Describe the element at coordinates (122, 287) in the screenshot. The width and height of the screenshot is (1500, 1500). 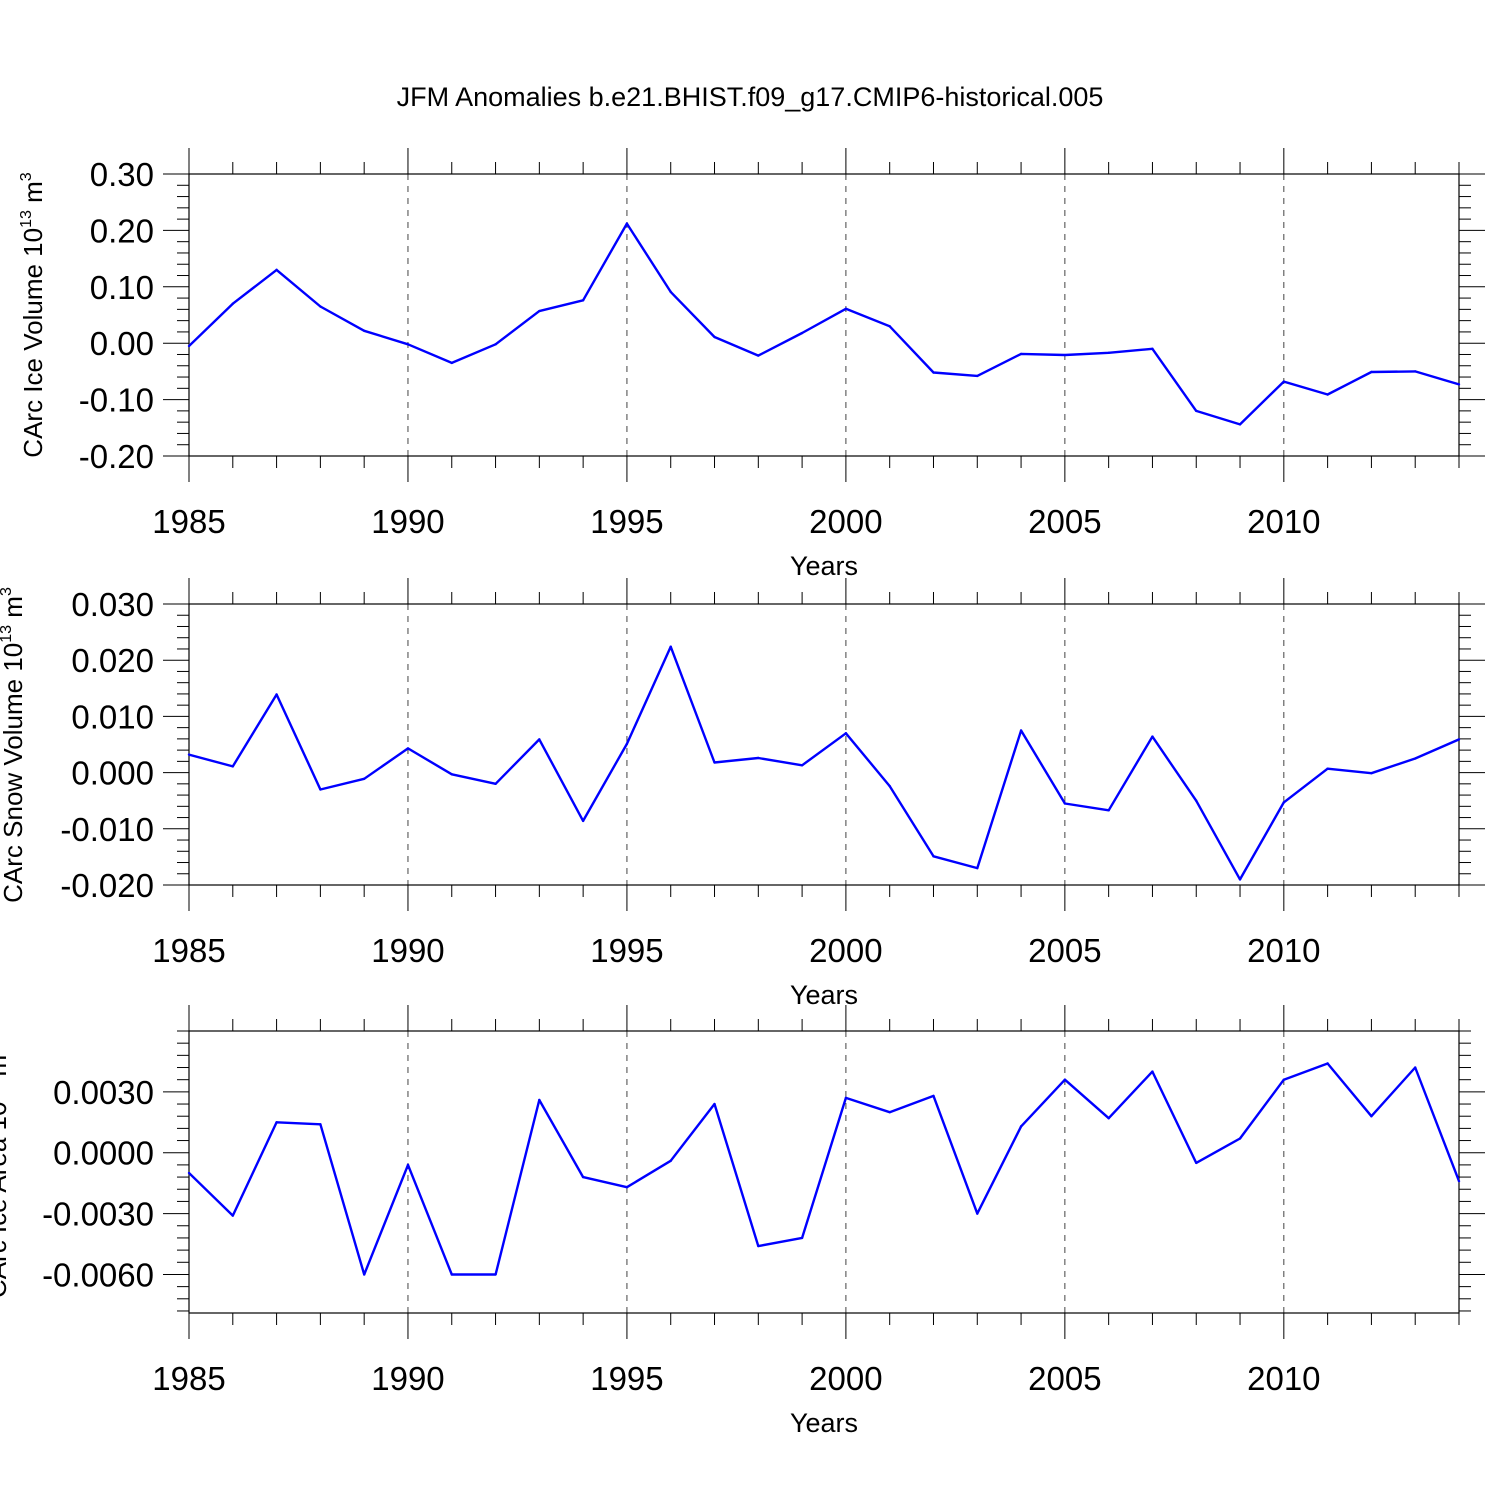
I see `y-tick-label: 0.10` at that location.